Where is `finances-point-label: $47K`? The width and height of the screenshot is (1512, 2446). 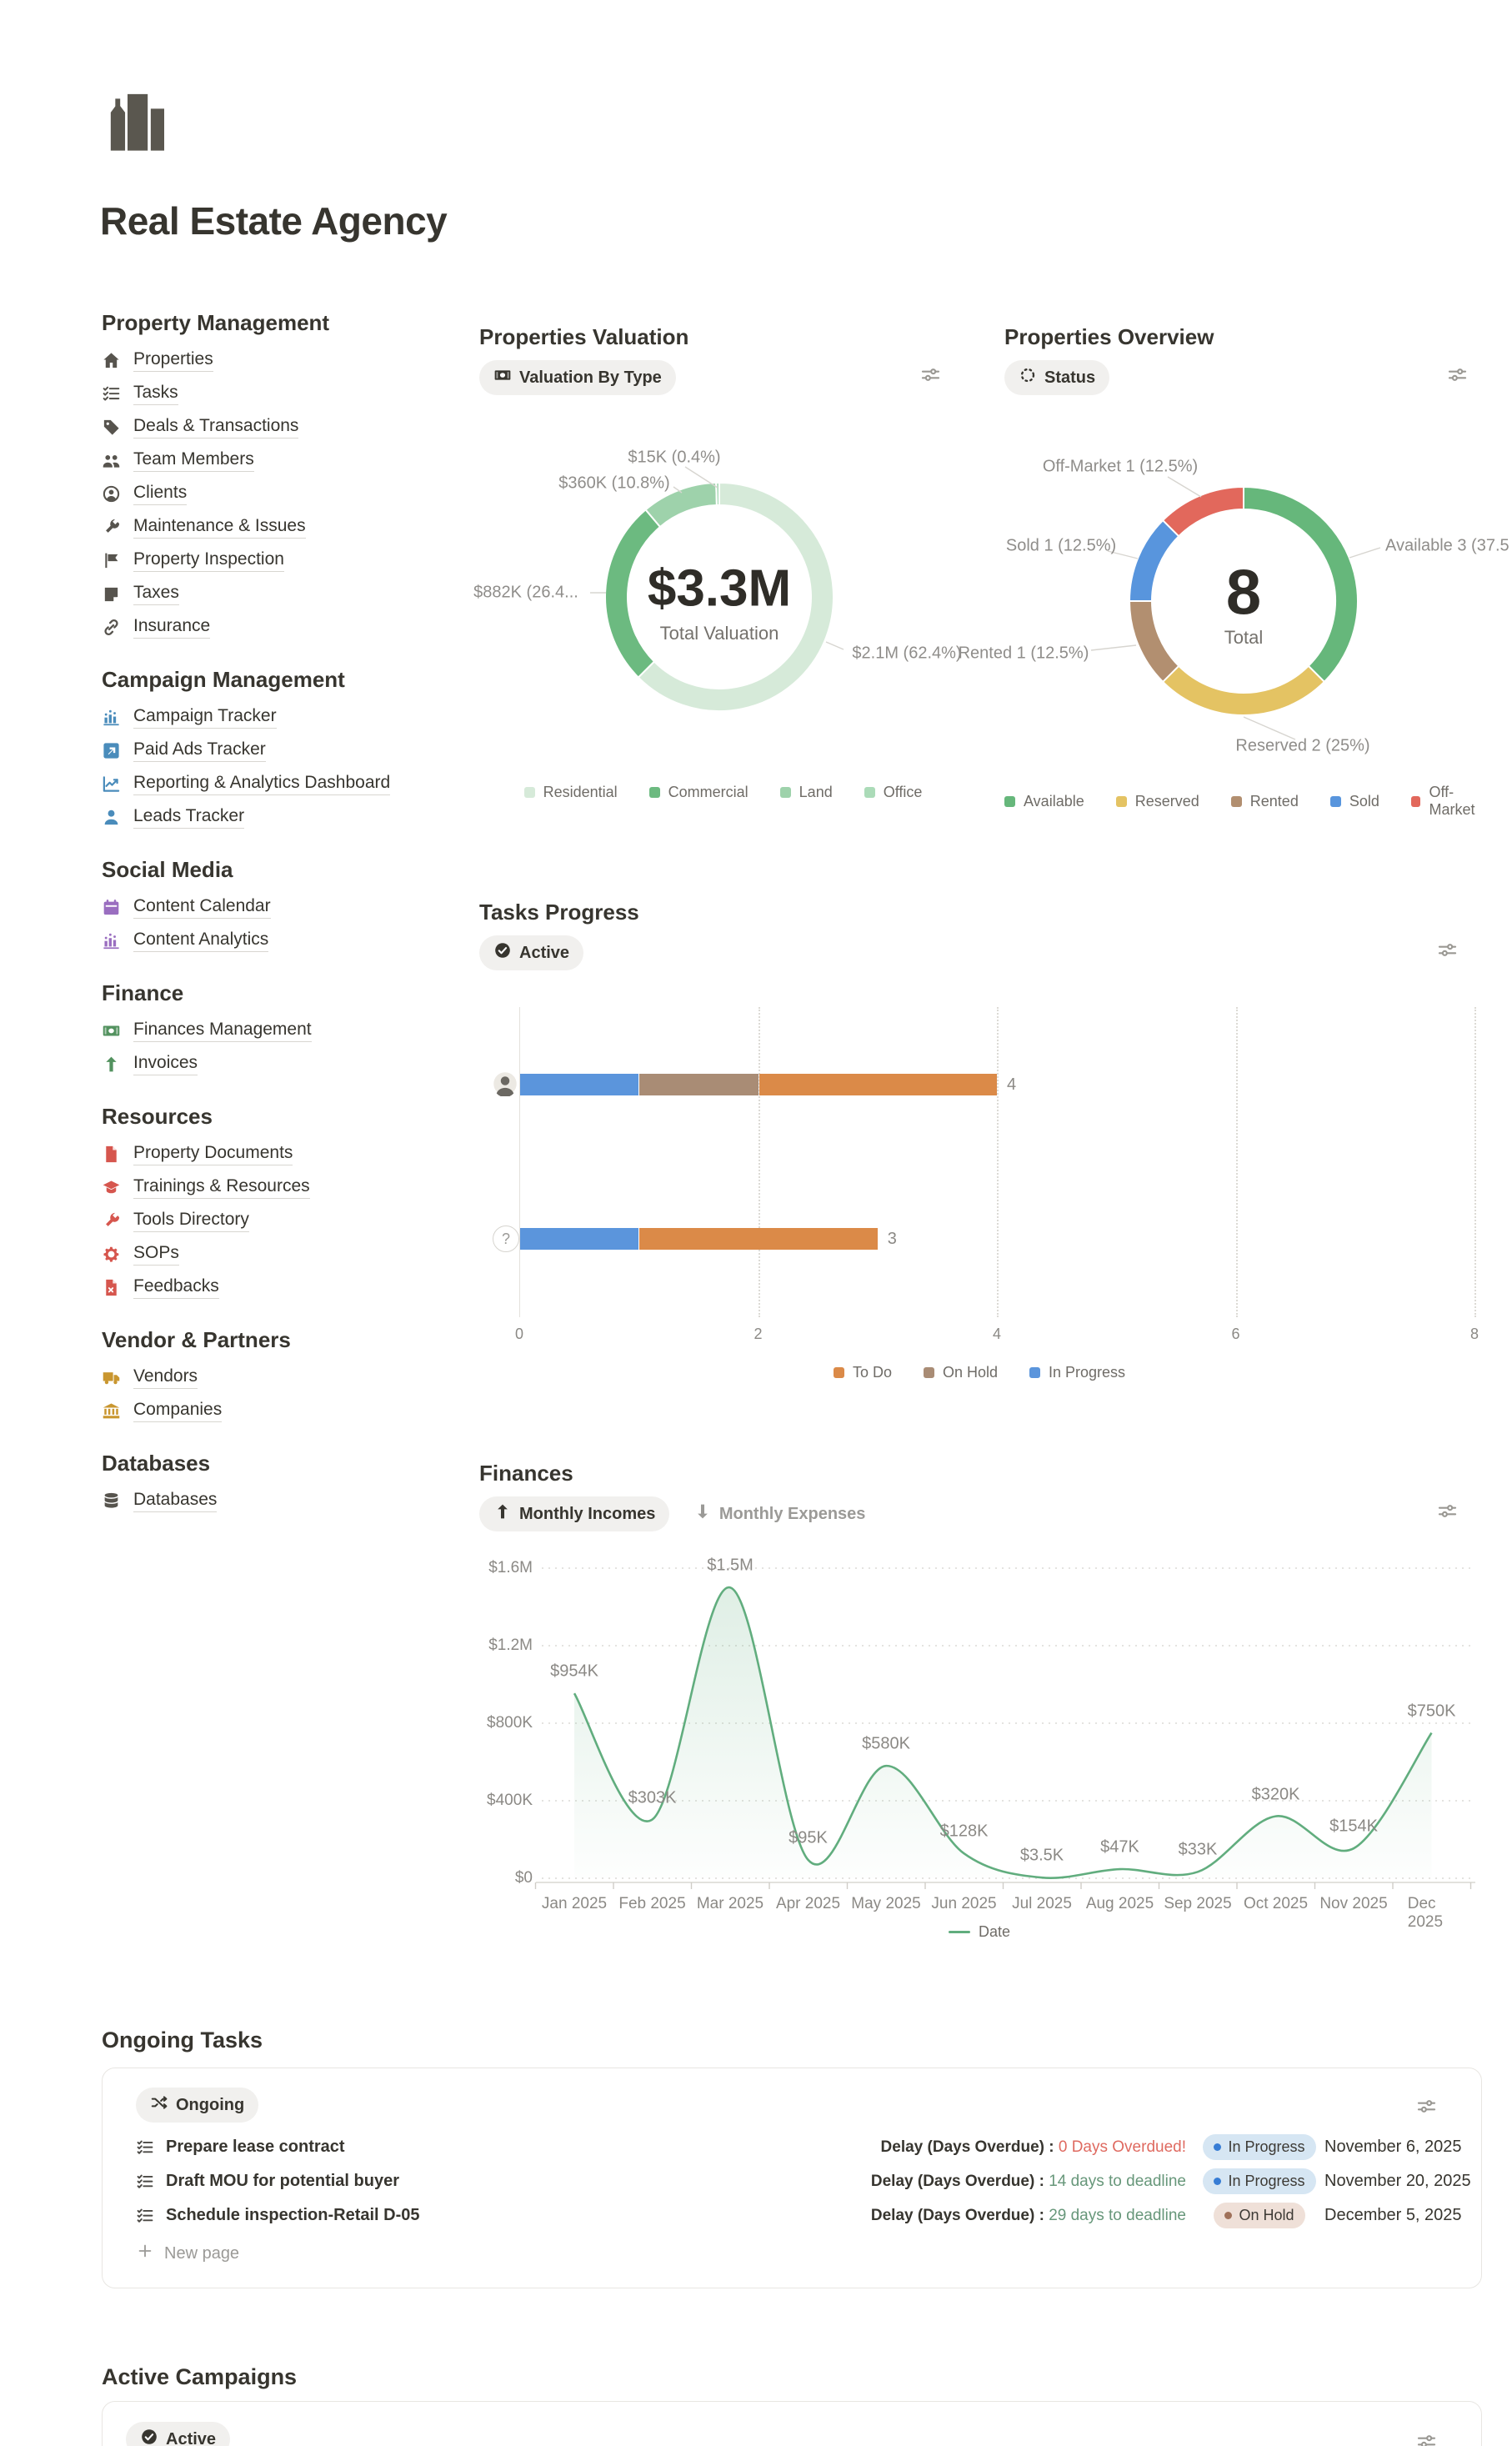
finances-point-label: $47K is located at coordinates (1120, 1847).